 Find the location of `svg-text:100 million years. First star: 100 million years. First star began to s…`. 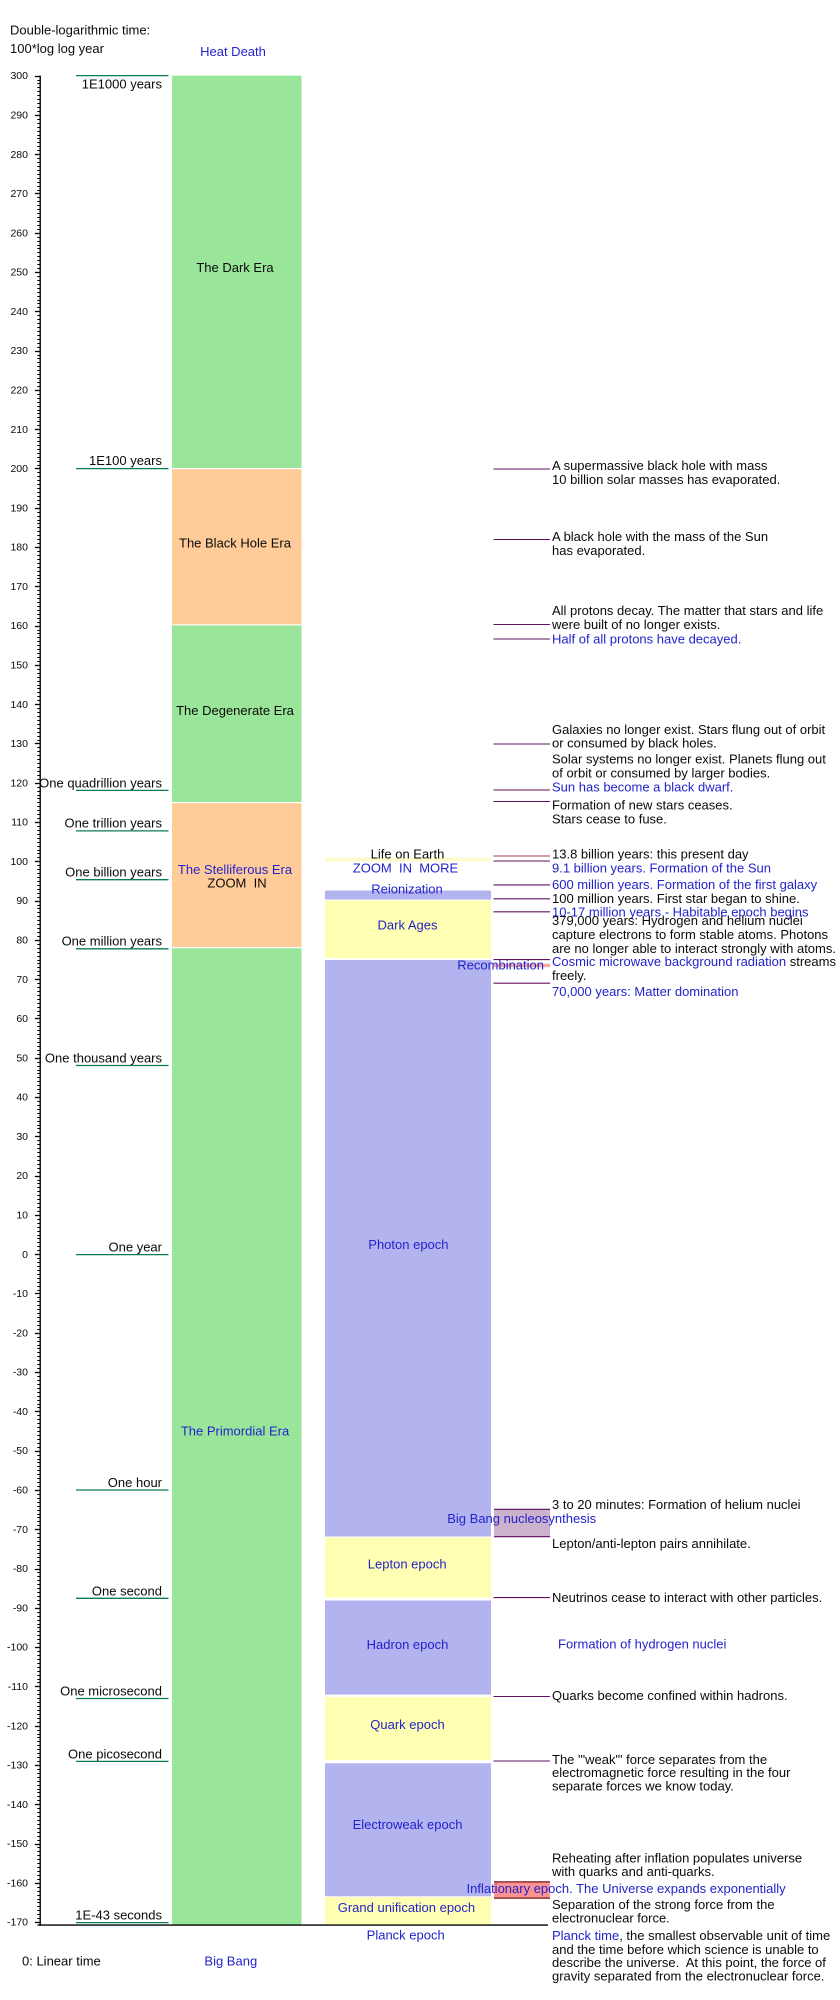

svg-text:100 million years. First star: 100 million years. First star began to s… is located at coordinates (676, 898).